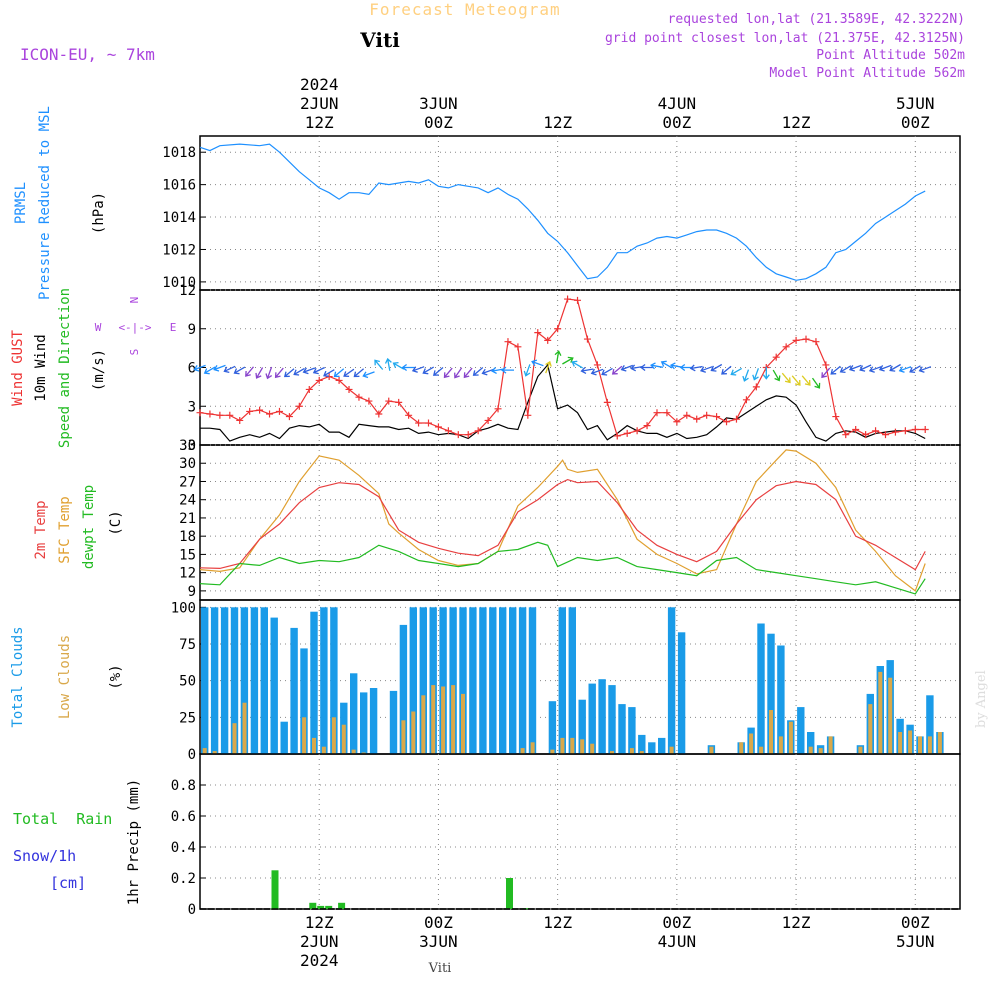 The height and width of the screenshot is (1000, 1000). What do you see at coordinates (18, 368) in the screenshot?
I see `wind-gust-label: Wind GUST` at bounding box center [18, 368].